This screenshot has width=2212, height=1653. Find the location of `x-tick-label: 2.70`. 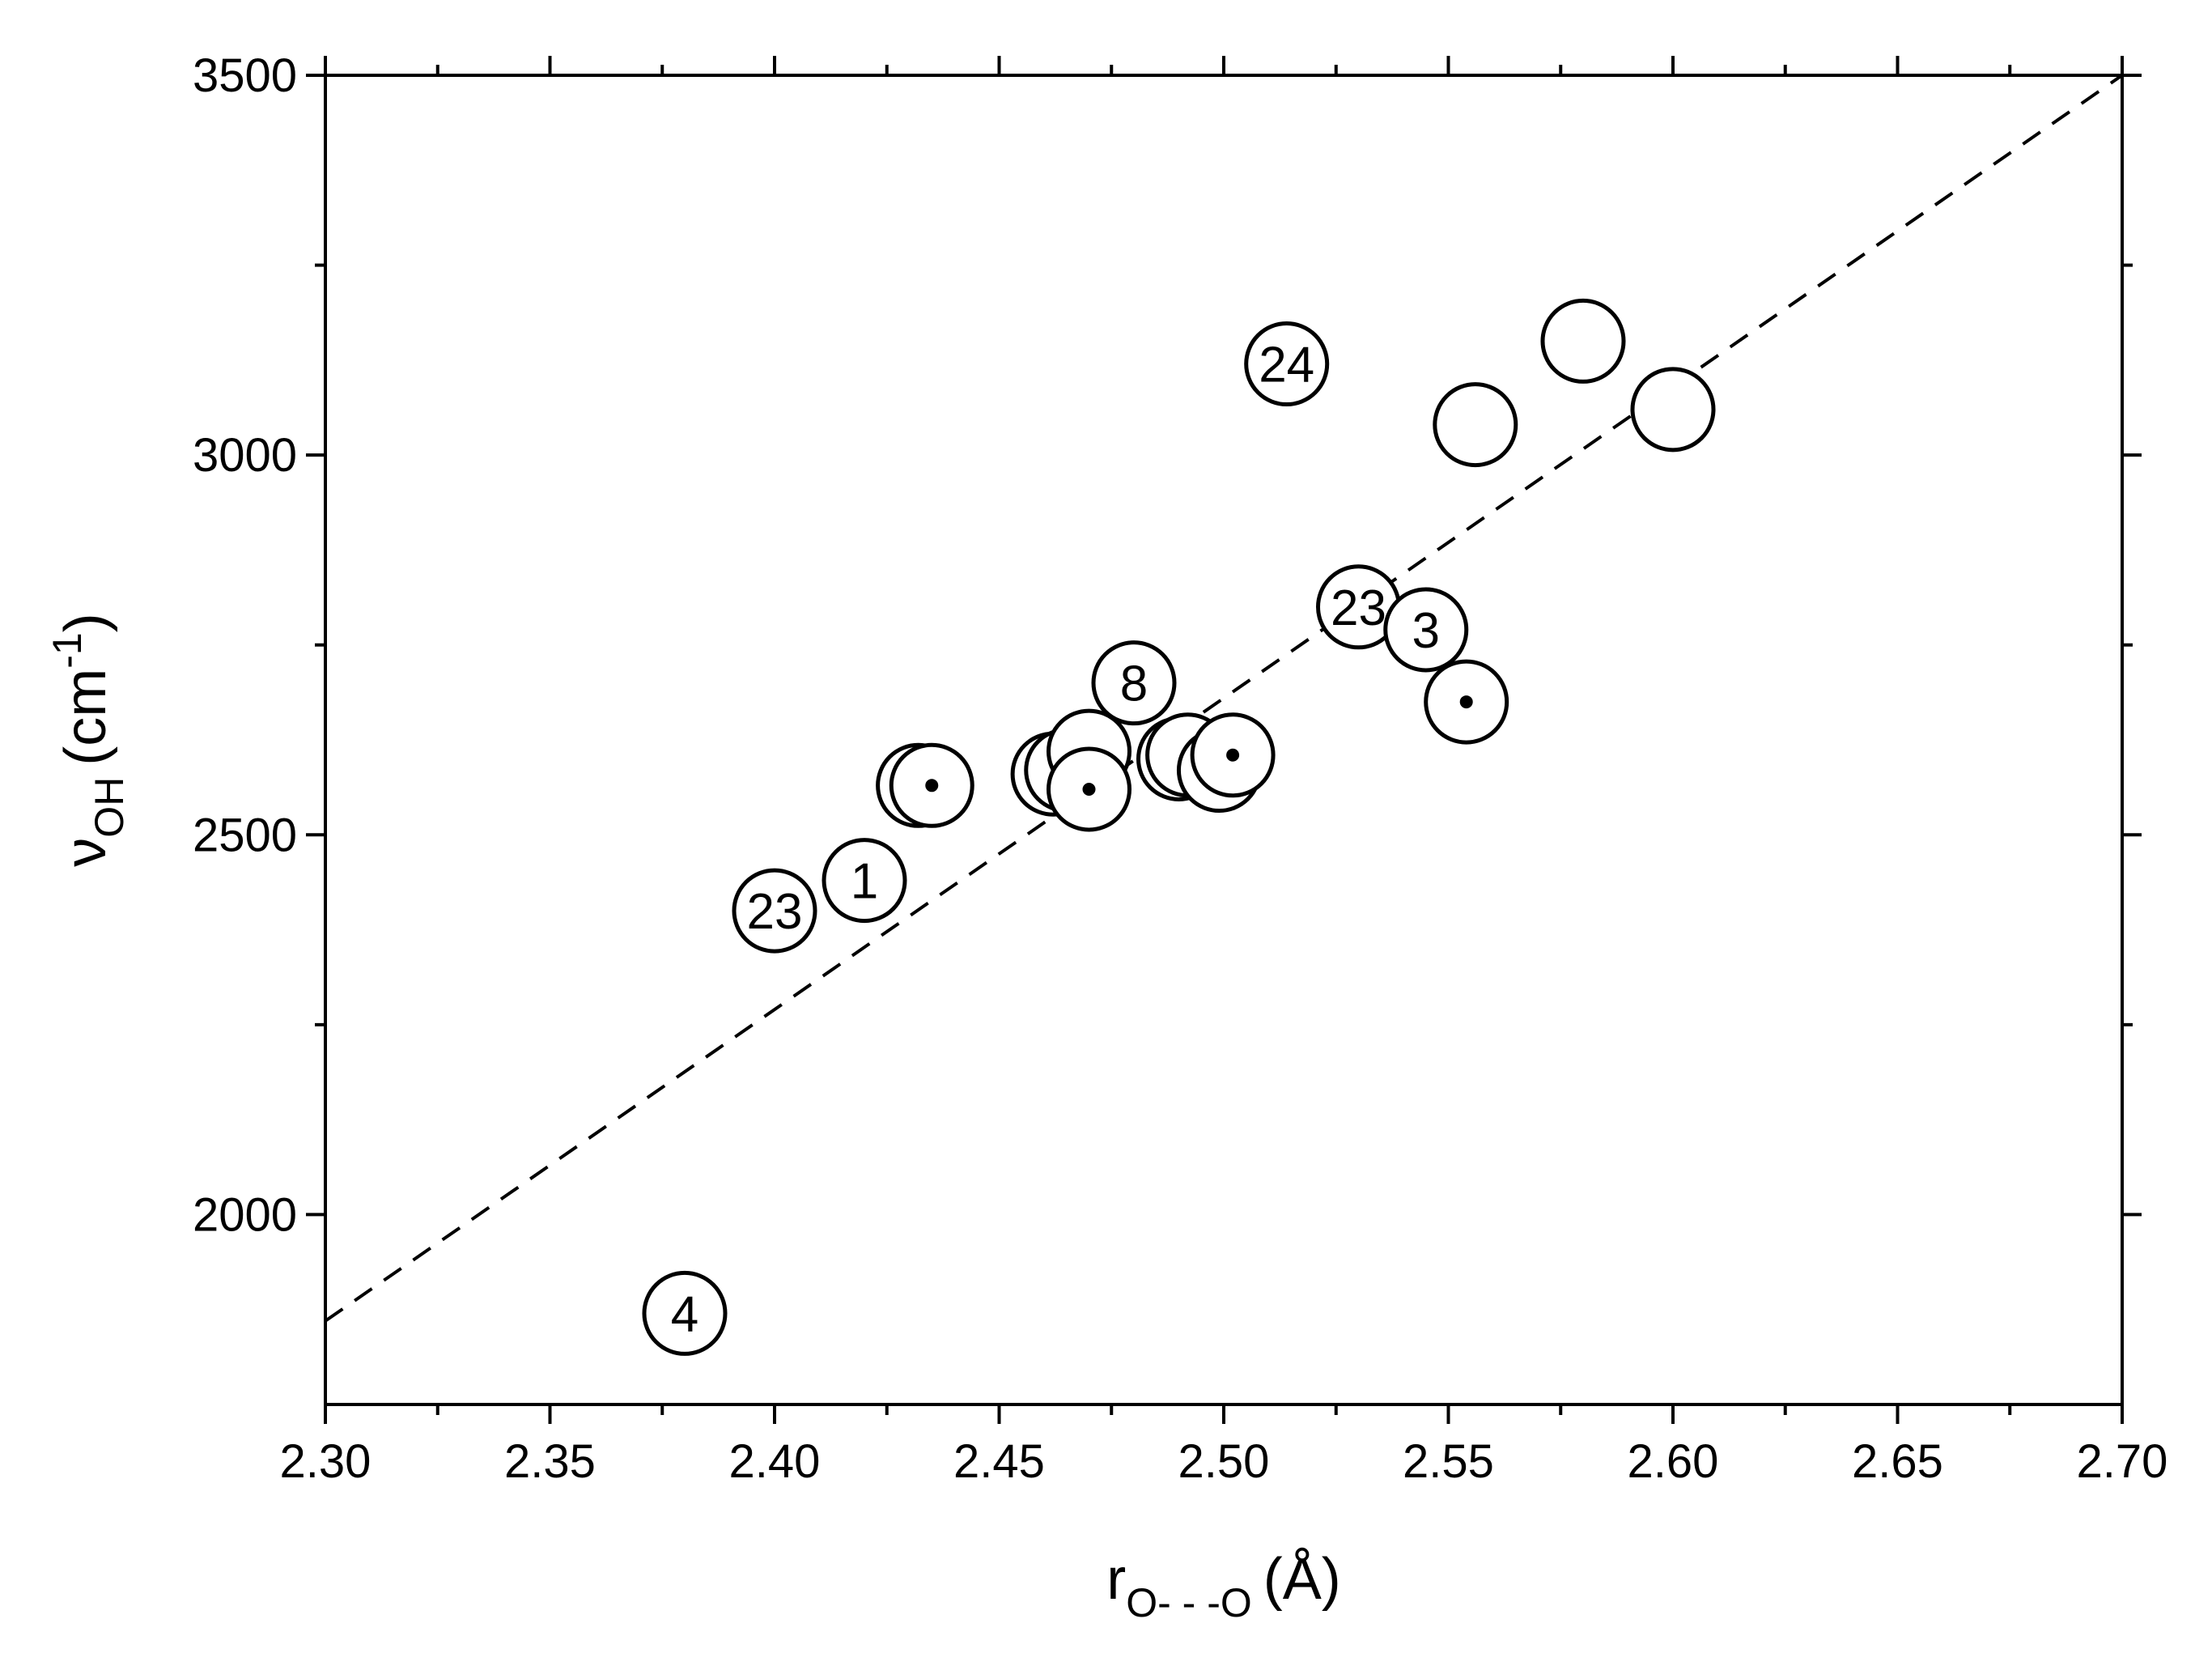

x-tick-label: 2.70 is located at coordinates (2122, 1462).